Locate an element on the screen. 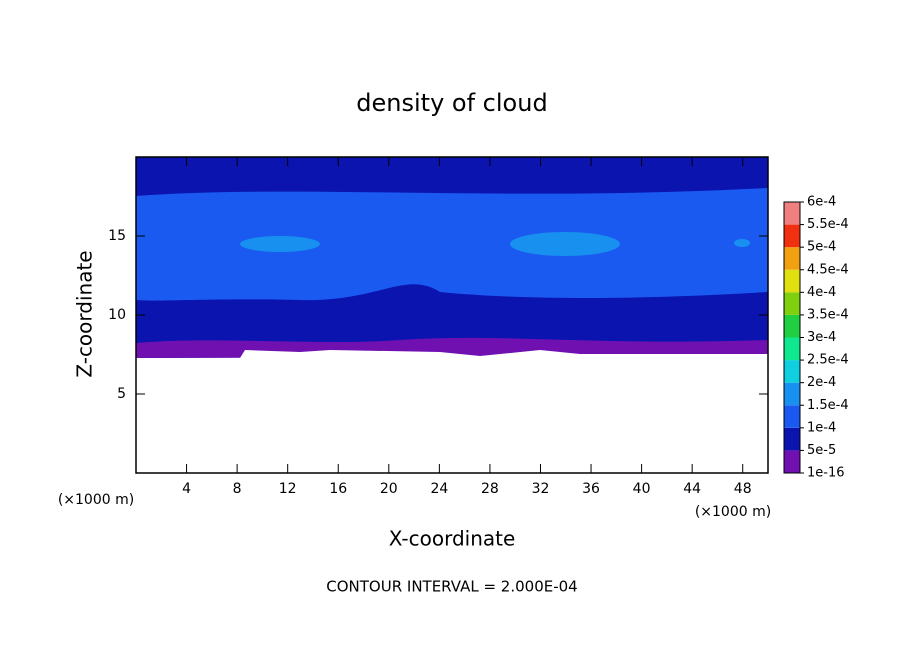 This screenshot has height=654, width=904. colorbar-label: 4e-4 is located at coordinates (821, 292).